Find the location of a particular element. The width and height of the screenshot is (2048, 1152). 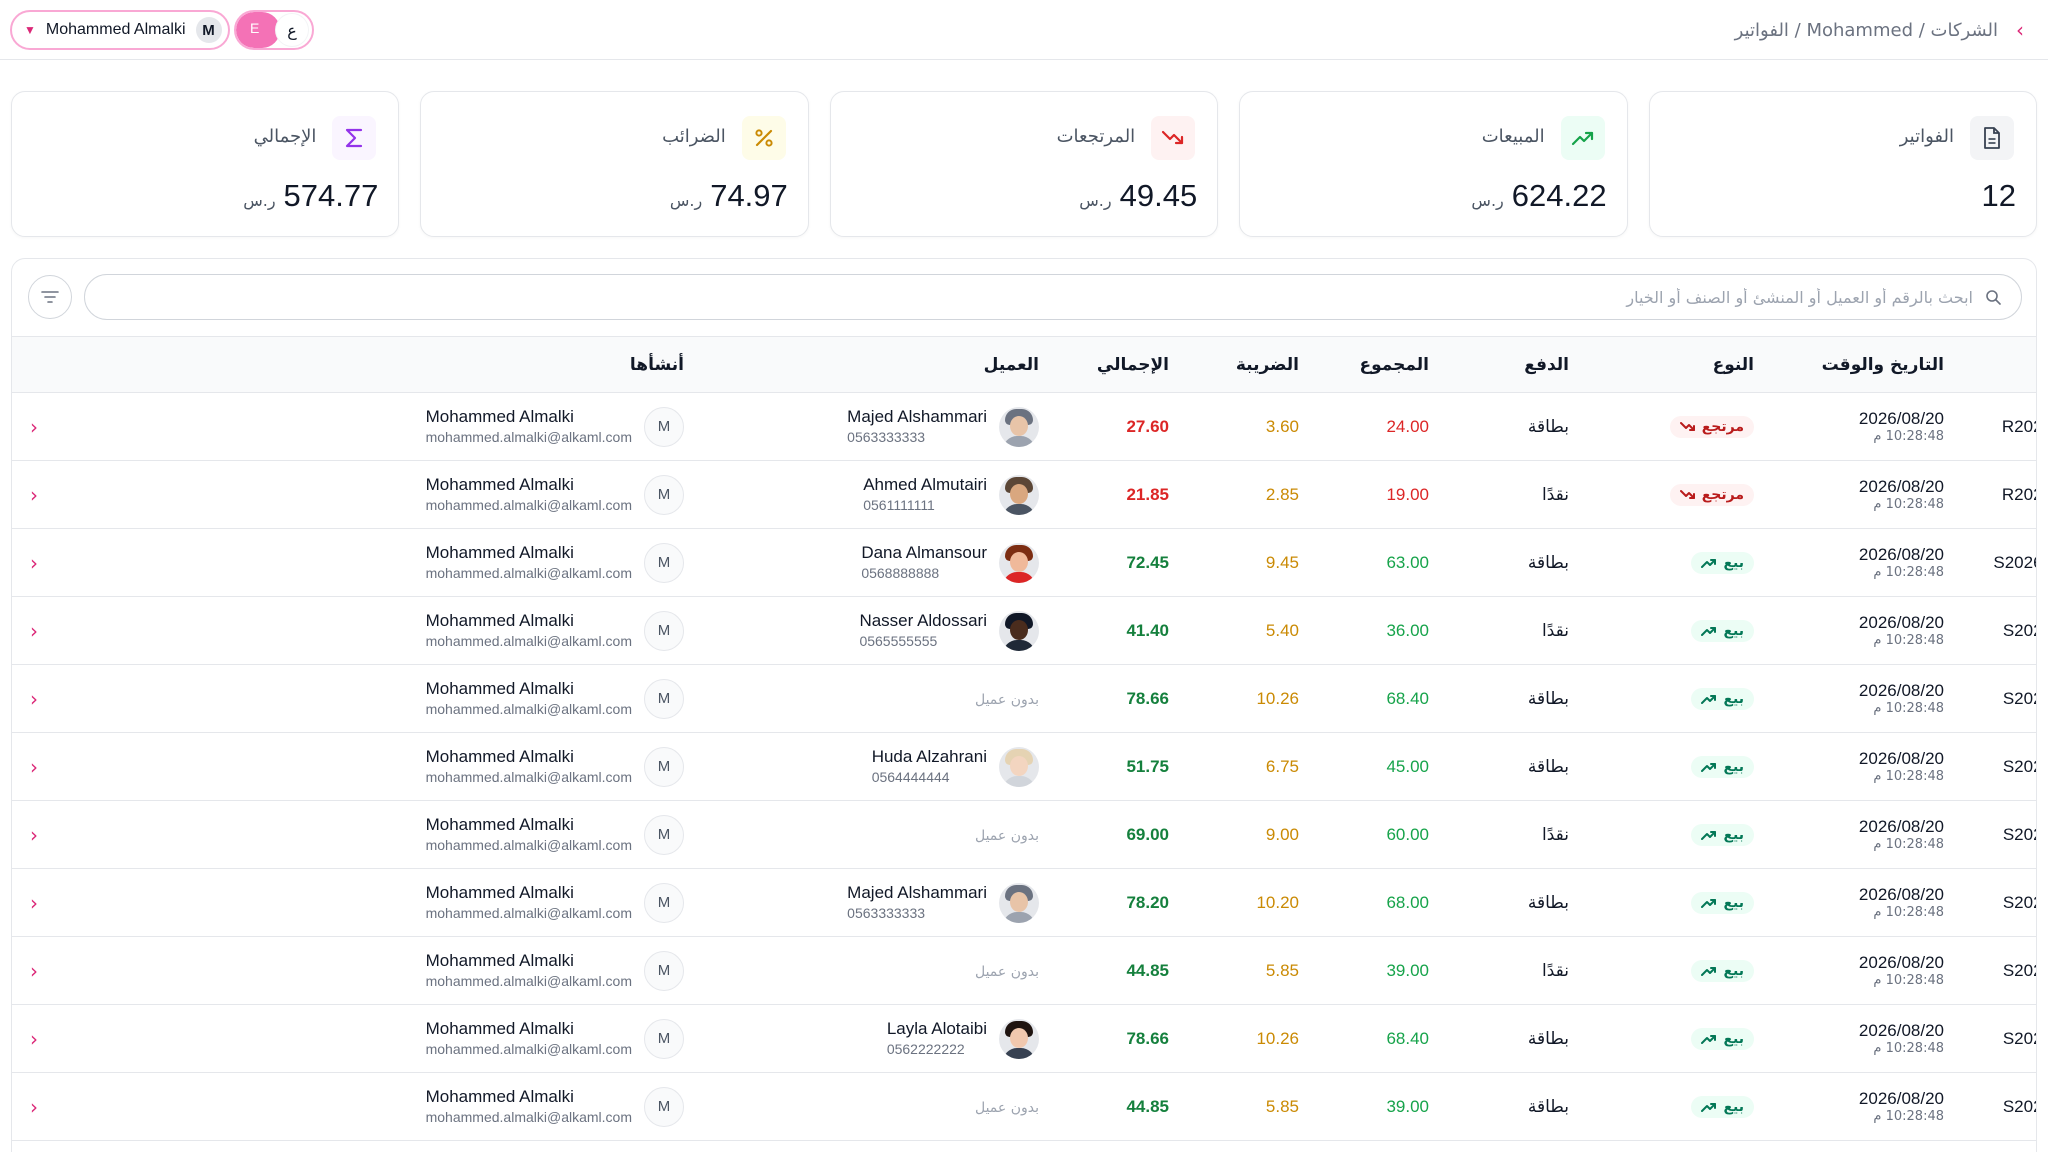

col-creator: أنشأها is located at coordinates (503, 364).